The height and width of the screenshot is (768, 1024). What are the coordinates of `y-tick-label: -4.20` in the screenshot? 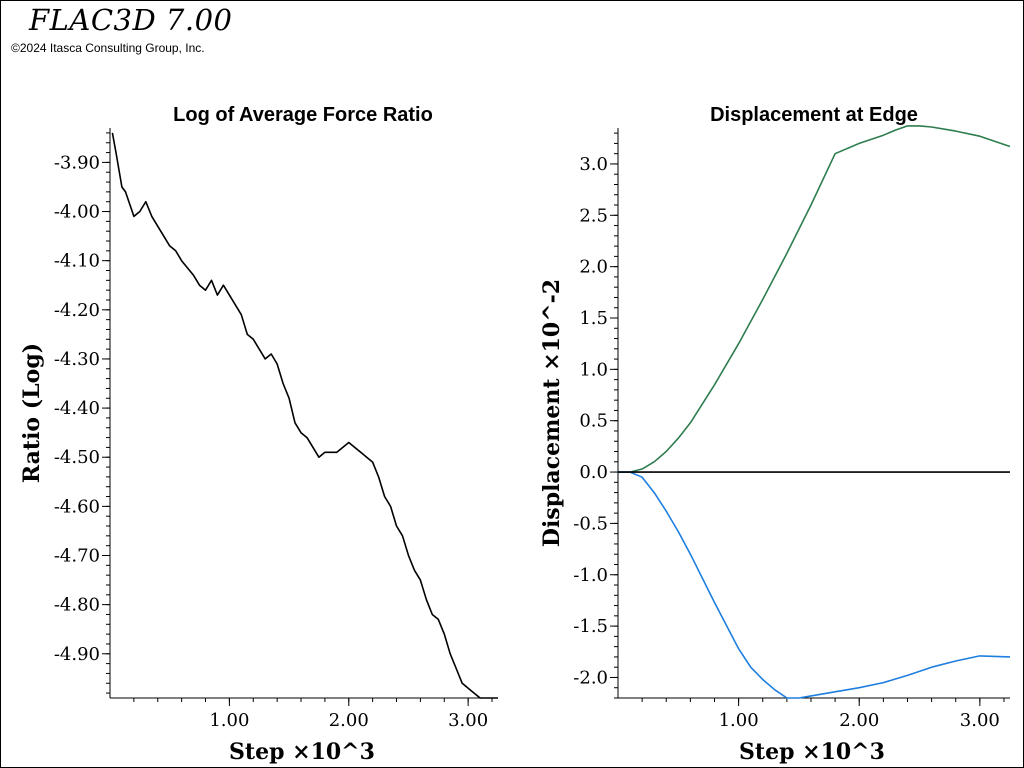 It's located at (77, 310).